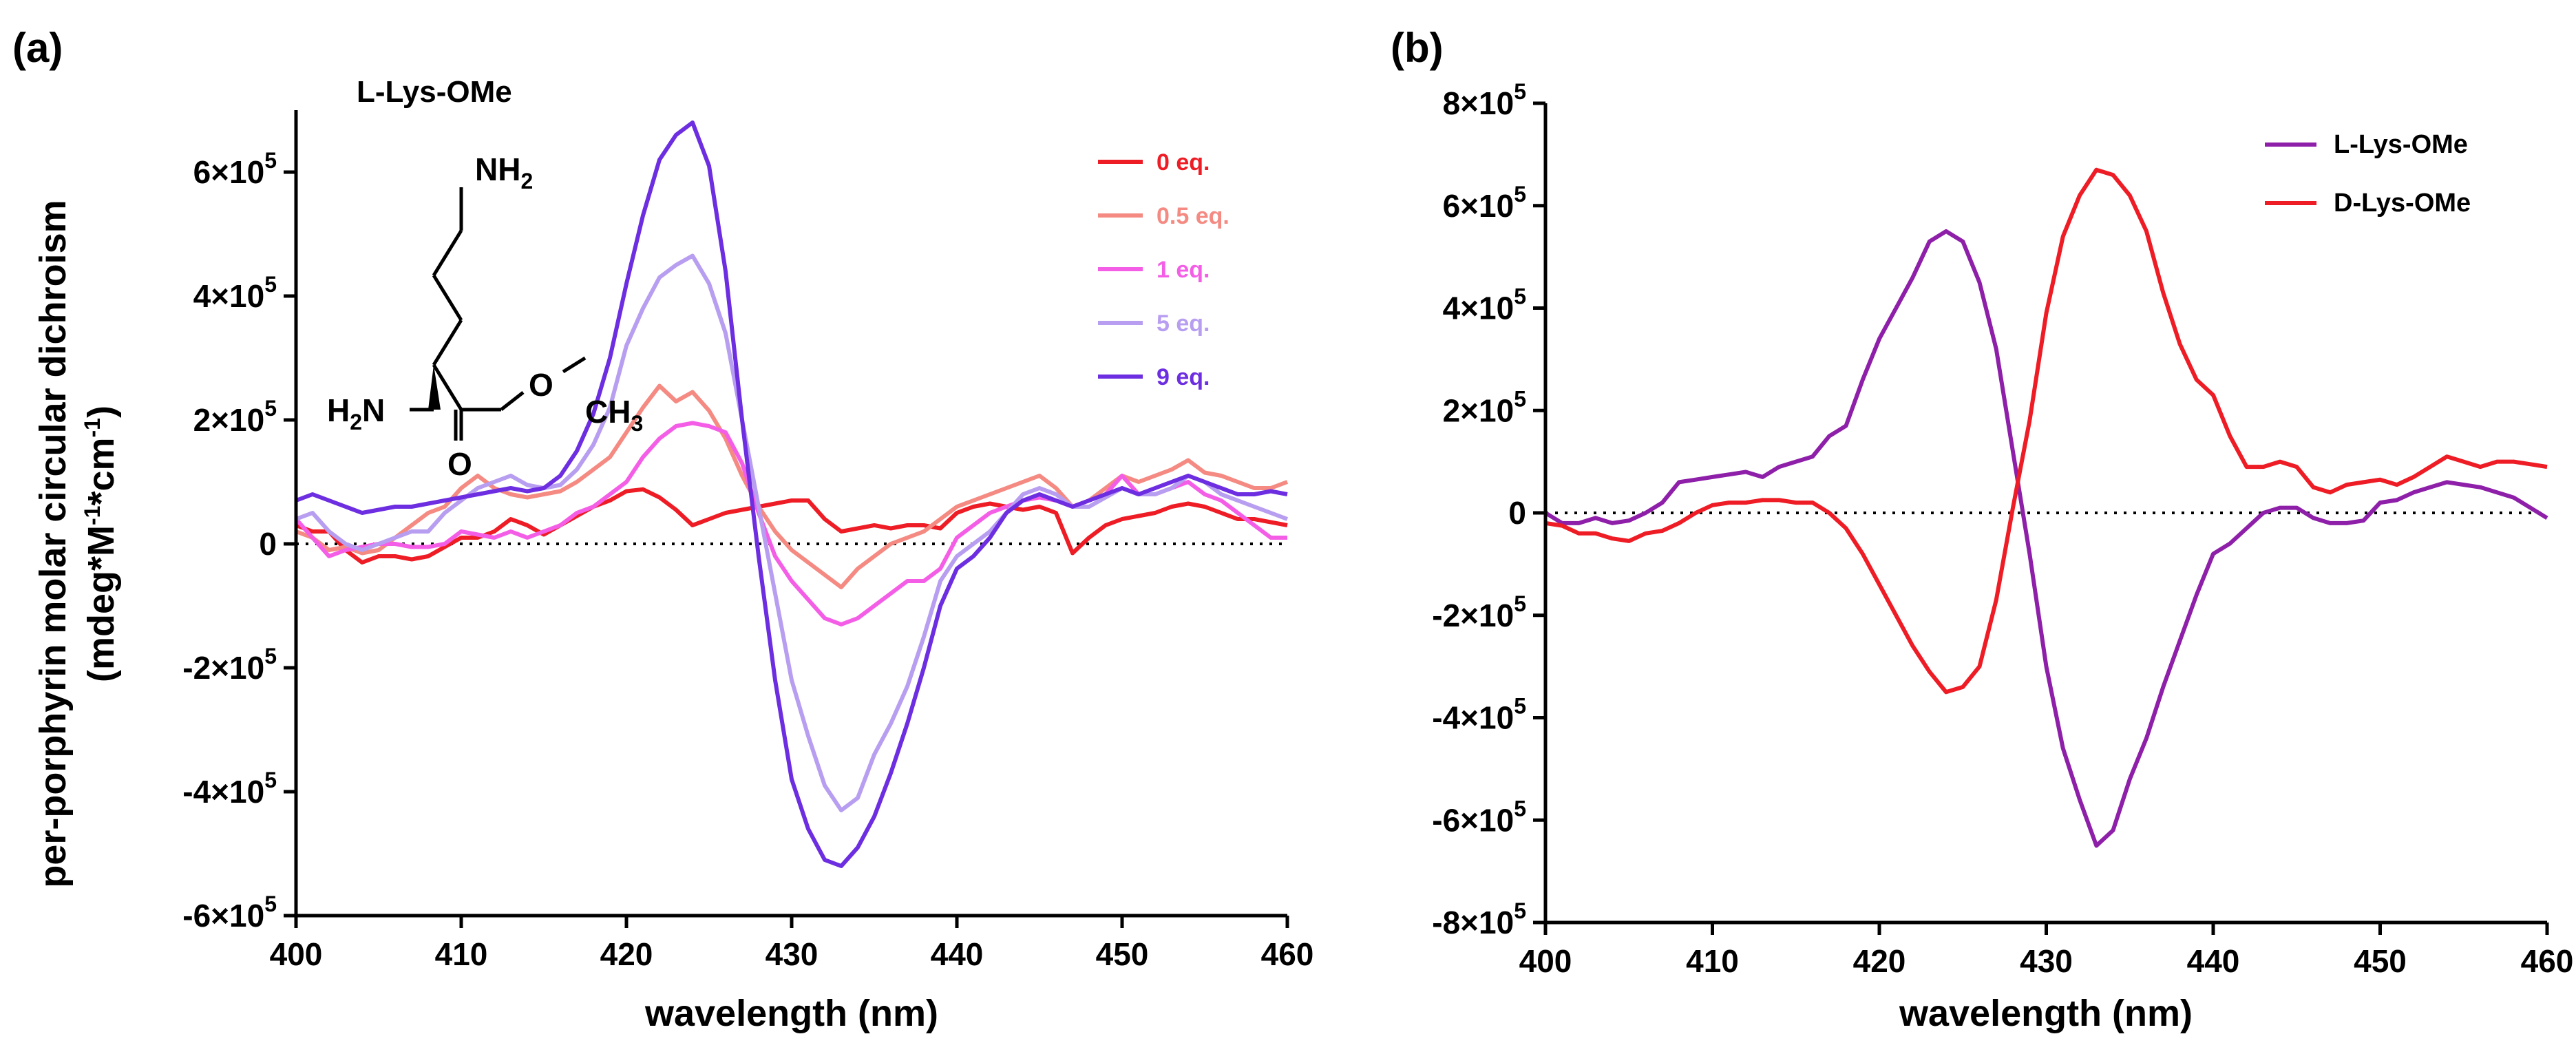 This screenshot has height=1054, width=2576. I want to click on panel-b-x-ticks: 400 410 420 430 440 450 460, so click(2047, 951).